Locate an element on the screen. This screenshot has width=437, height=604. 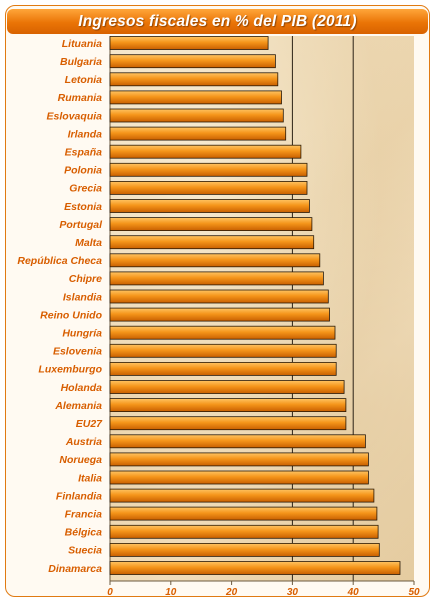
category-label: Francia is located at coordinates (84, 514).